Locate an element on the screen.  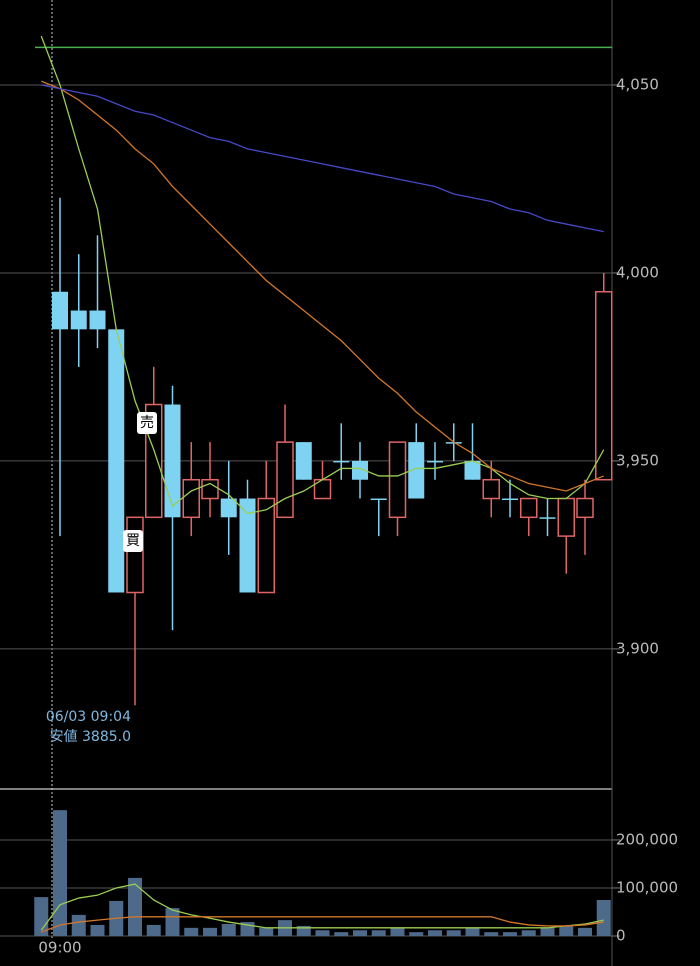
annotation-date: 06/03 09:04 is located at coordinates (88, 717).